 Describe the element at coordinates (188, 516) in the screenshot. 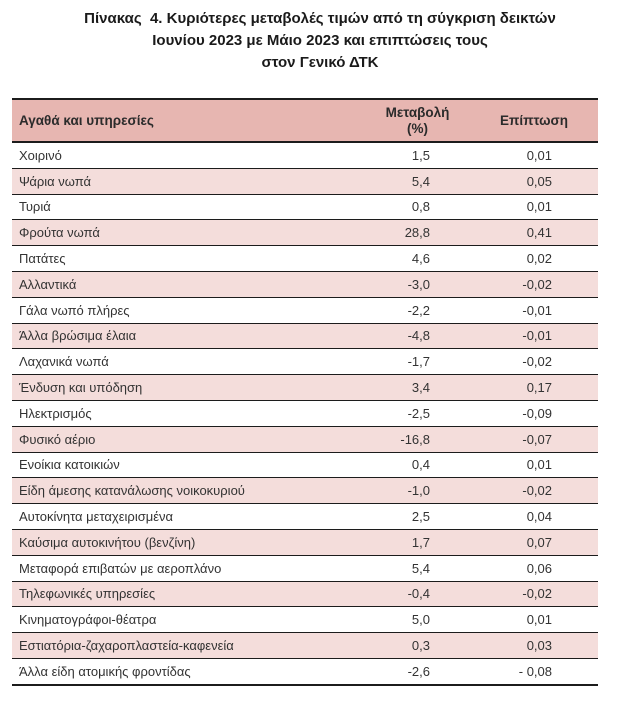

I see `row-label-cell: Αυτοκίνητα μεταχειρισμένα` at that location.